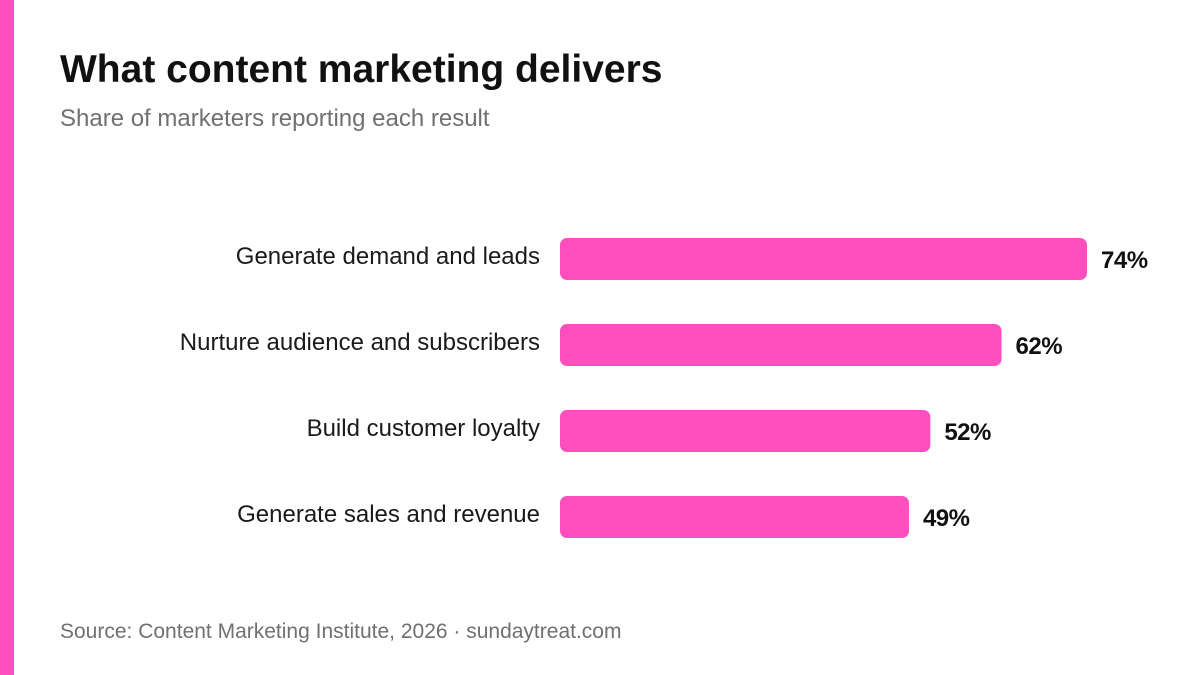 The image size is (1200, 675). I want to click on bar-build-customer-loyalty, so click(745, 431).